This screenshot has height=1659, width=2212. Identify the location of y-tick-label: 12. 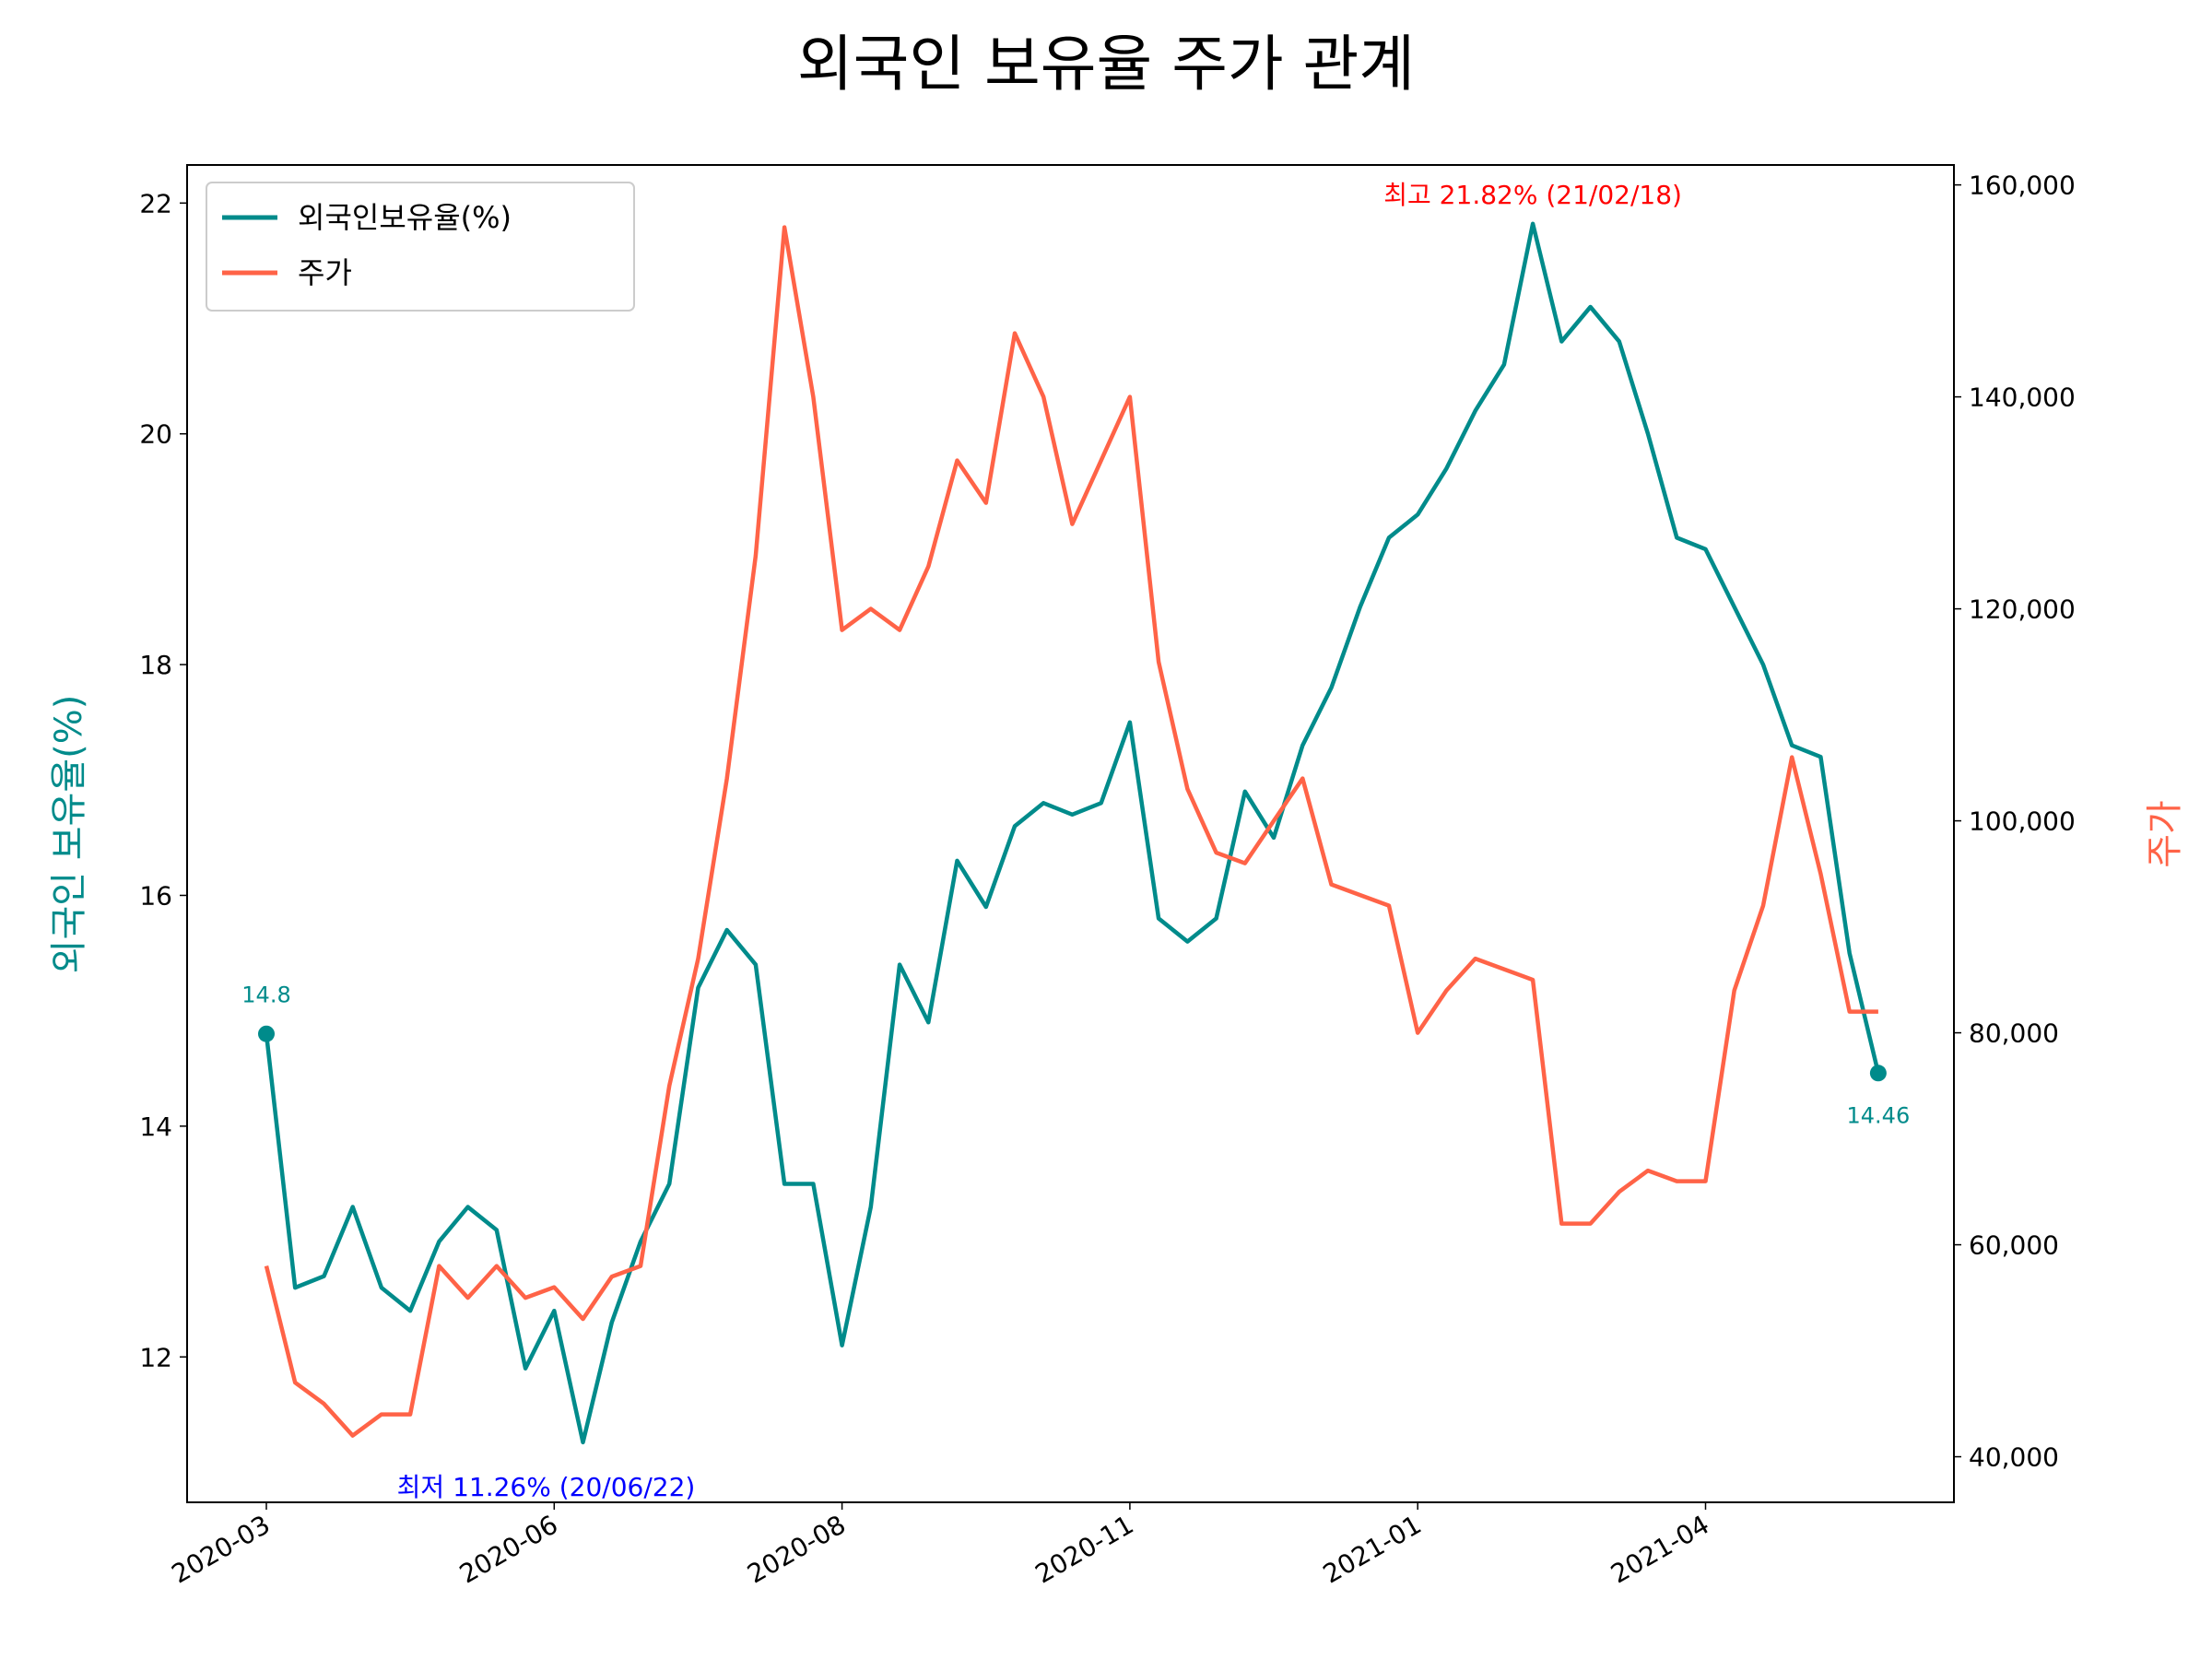
(155, 1357).